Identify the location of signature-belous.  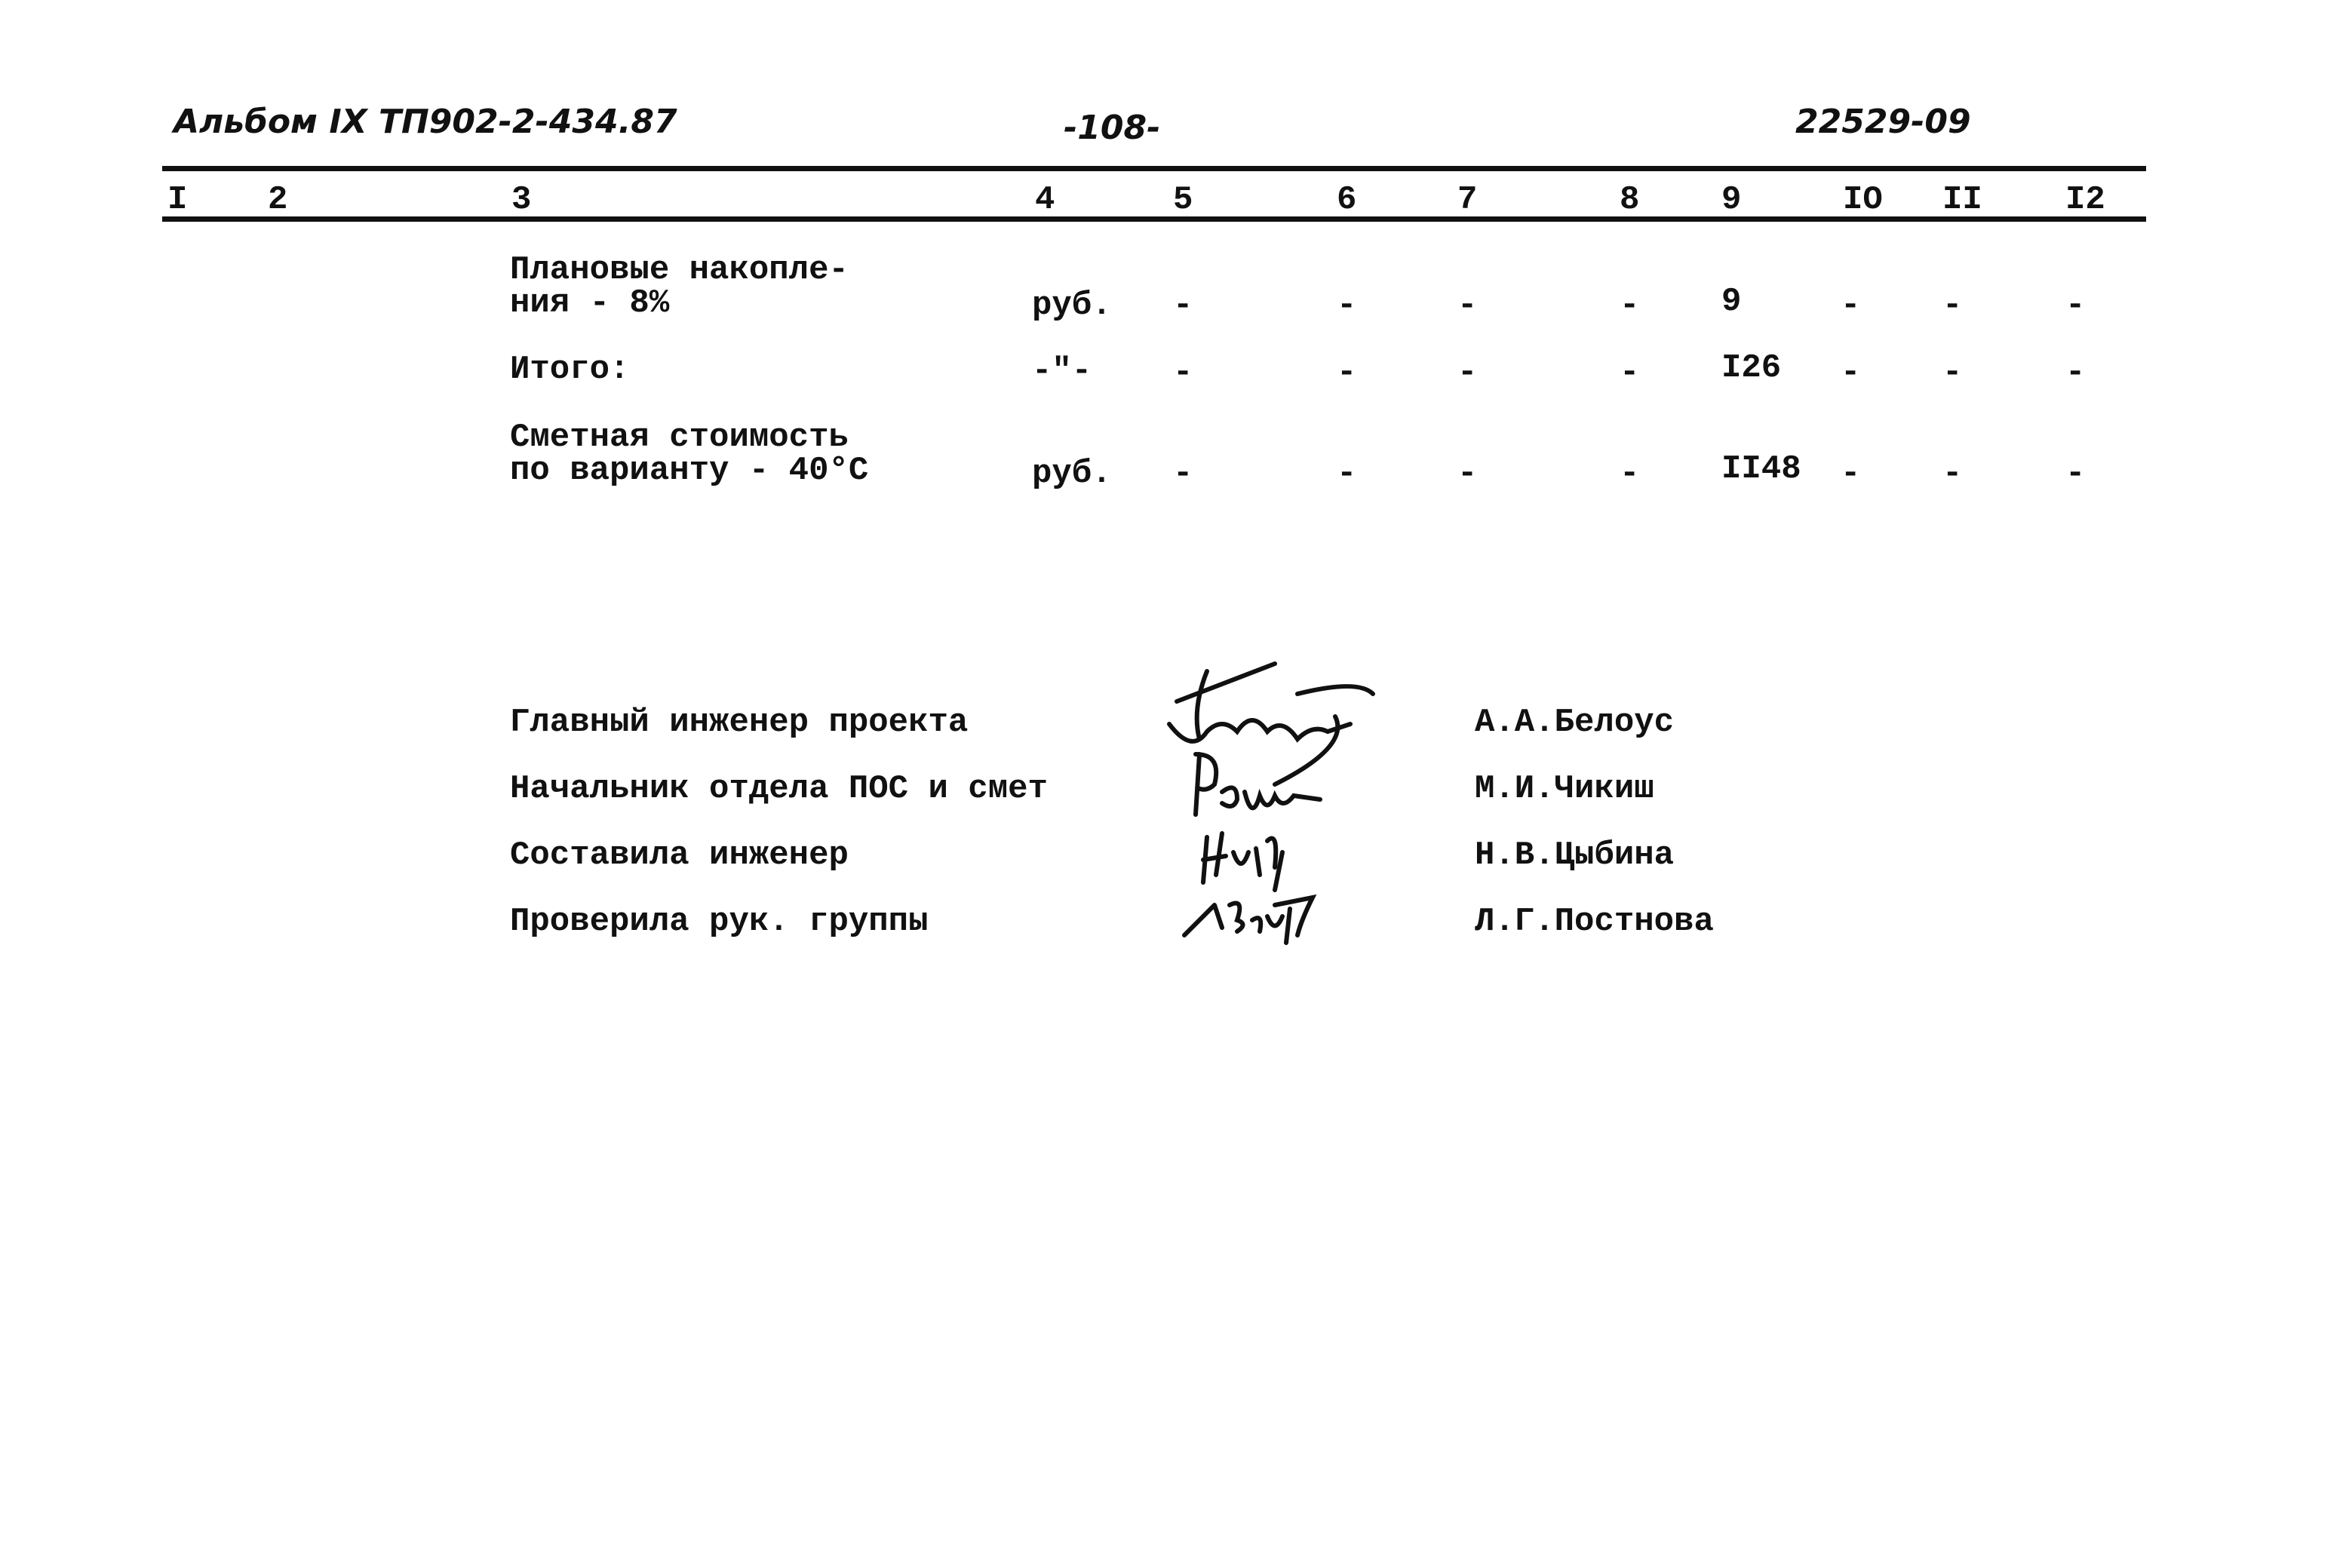
(1271, 724).